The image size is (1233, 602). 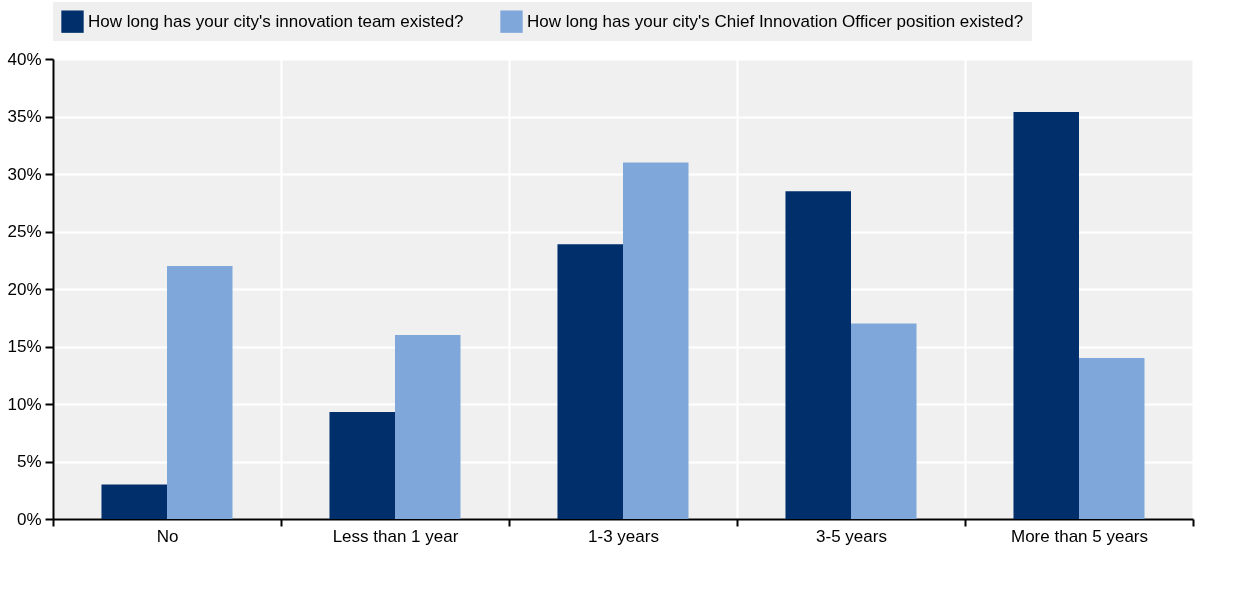 What do you see at coordinates (623, 536) in the screenshot?
I see `x-tick-label: 1-3 years` at bounding box center [623, 536].